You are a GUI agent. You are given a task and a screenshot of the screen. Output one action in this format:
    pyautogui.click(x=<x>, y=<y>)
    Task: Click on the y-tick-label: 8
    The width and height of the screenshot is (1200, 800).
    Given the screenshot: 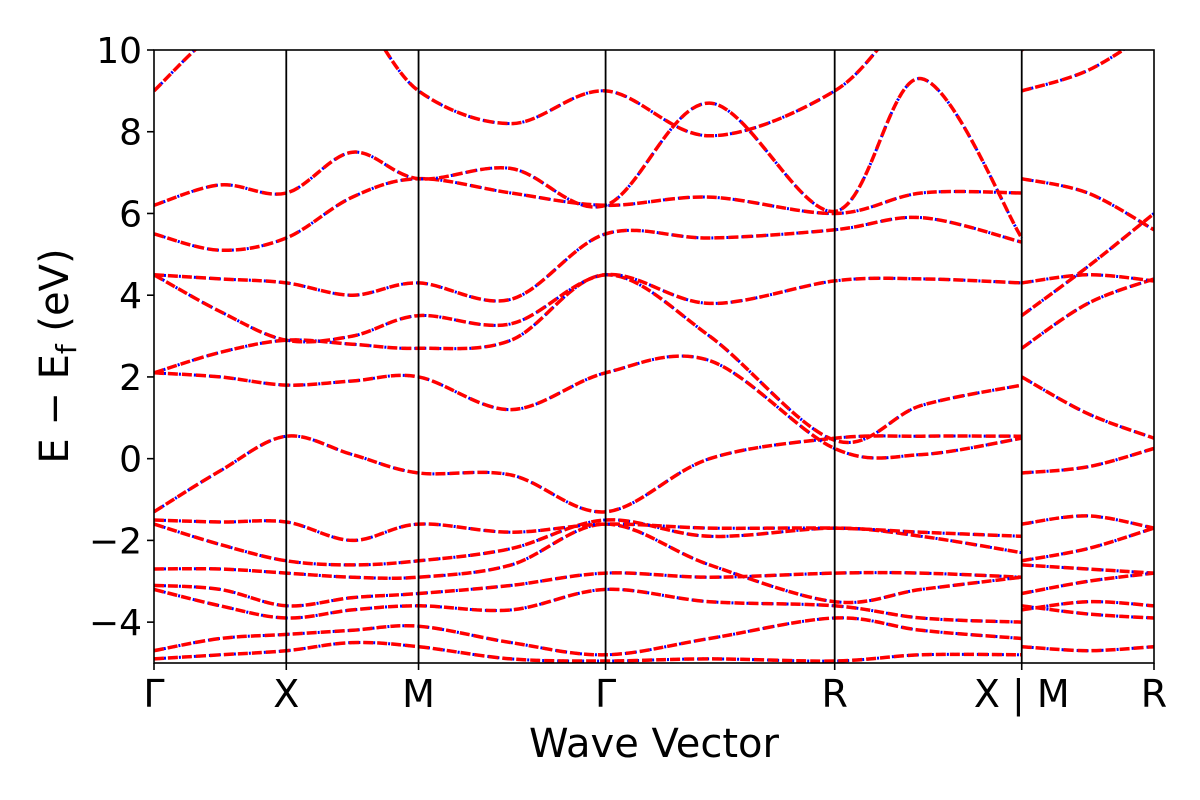 What is the action you would take?
    pyautogui.click(x=130, y=133)
    